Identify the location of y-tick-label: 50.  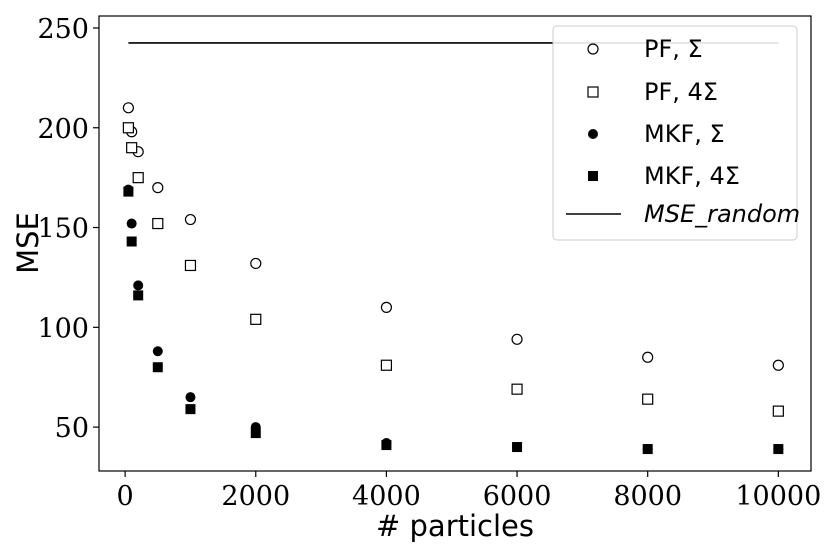
(72, 428).